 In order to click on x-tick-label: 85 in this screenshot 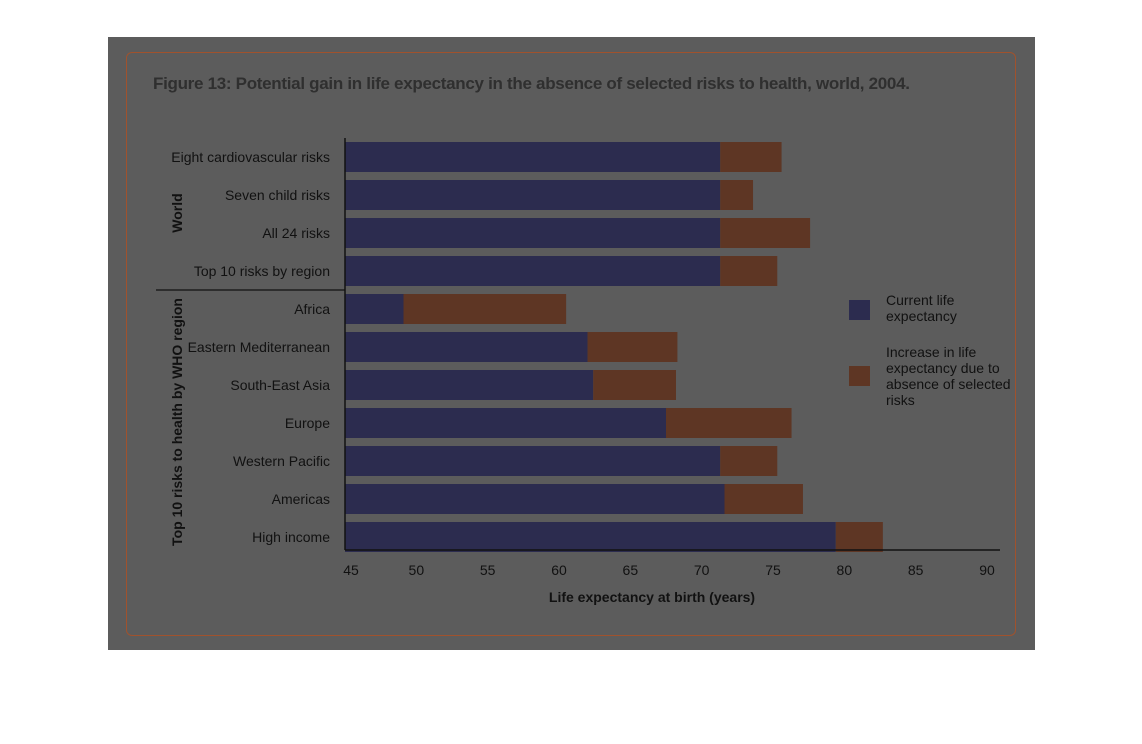, I will do `click(916, 570)`.